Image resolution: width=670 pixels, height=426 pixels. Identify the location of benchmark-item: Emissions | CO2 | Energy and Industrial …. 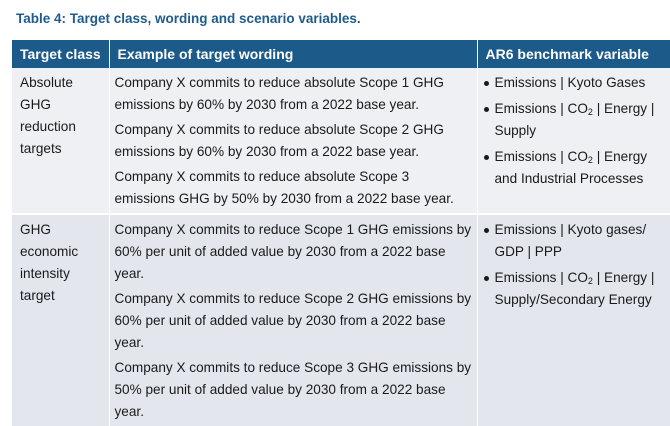
(574, 168).